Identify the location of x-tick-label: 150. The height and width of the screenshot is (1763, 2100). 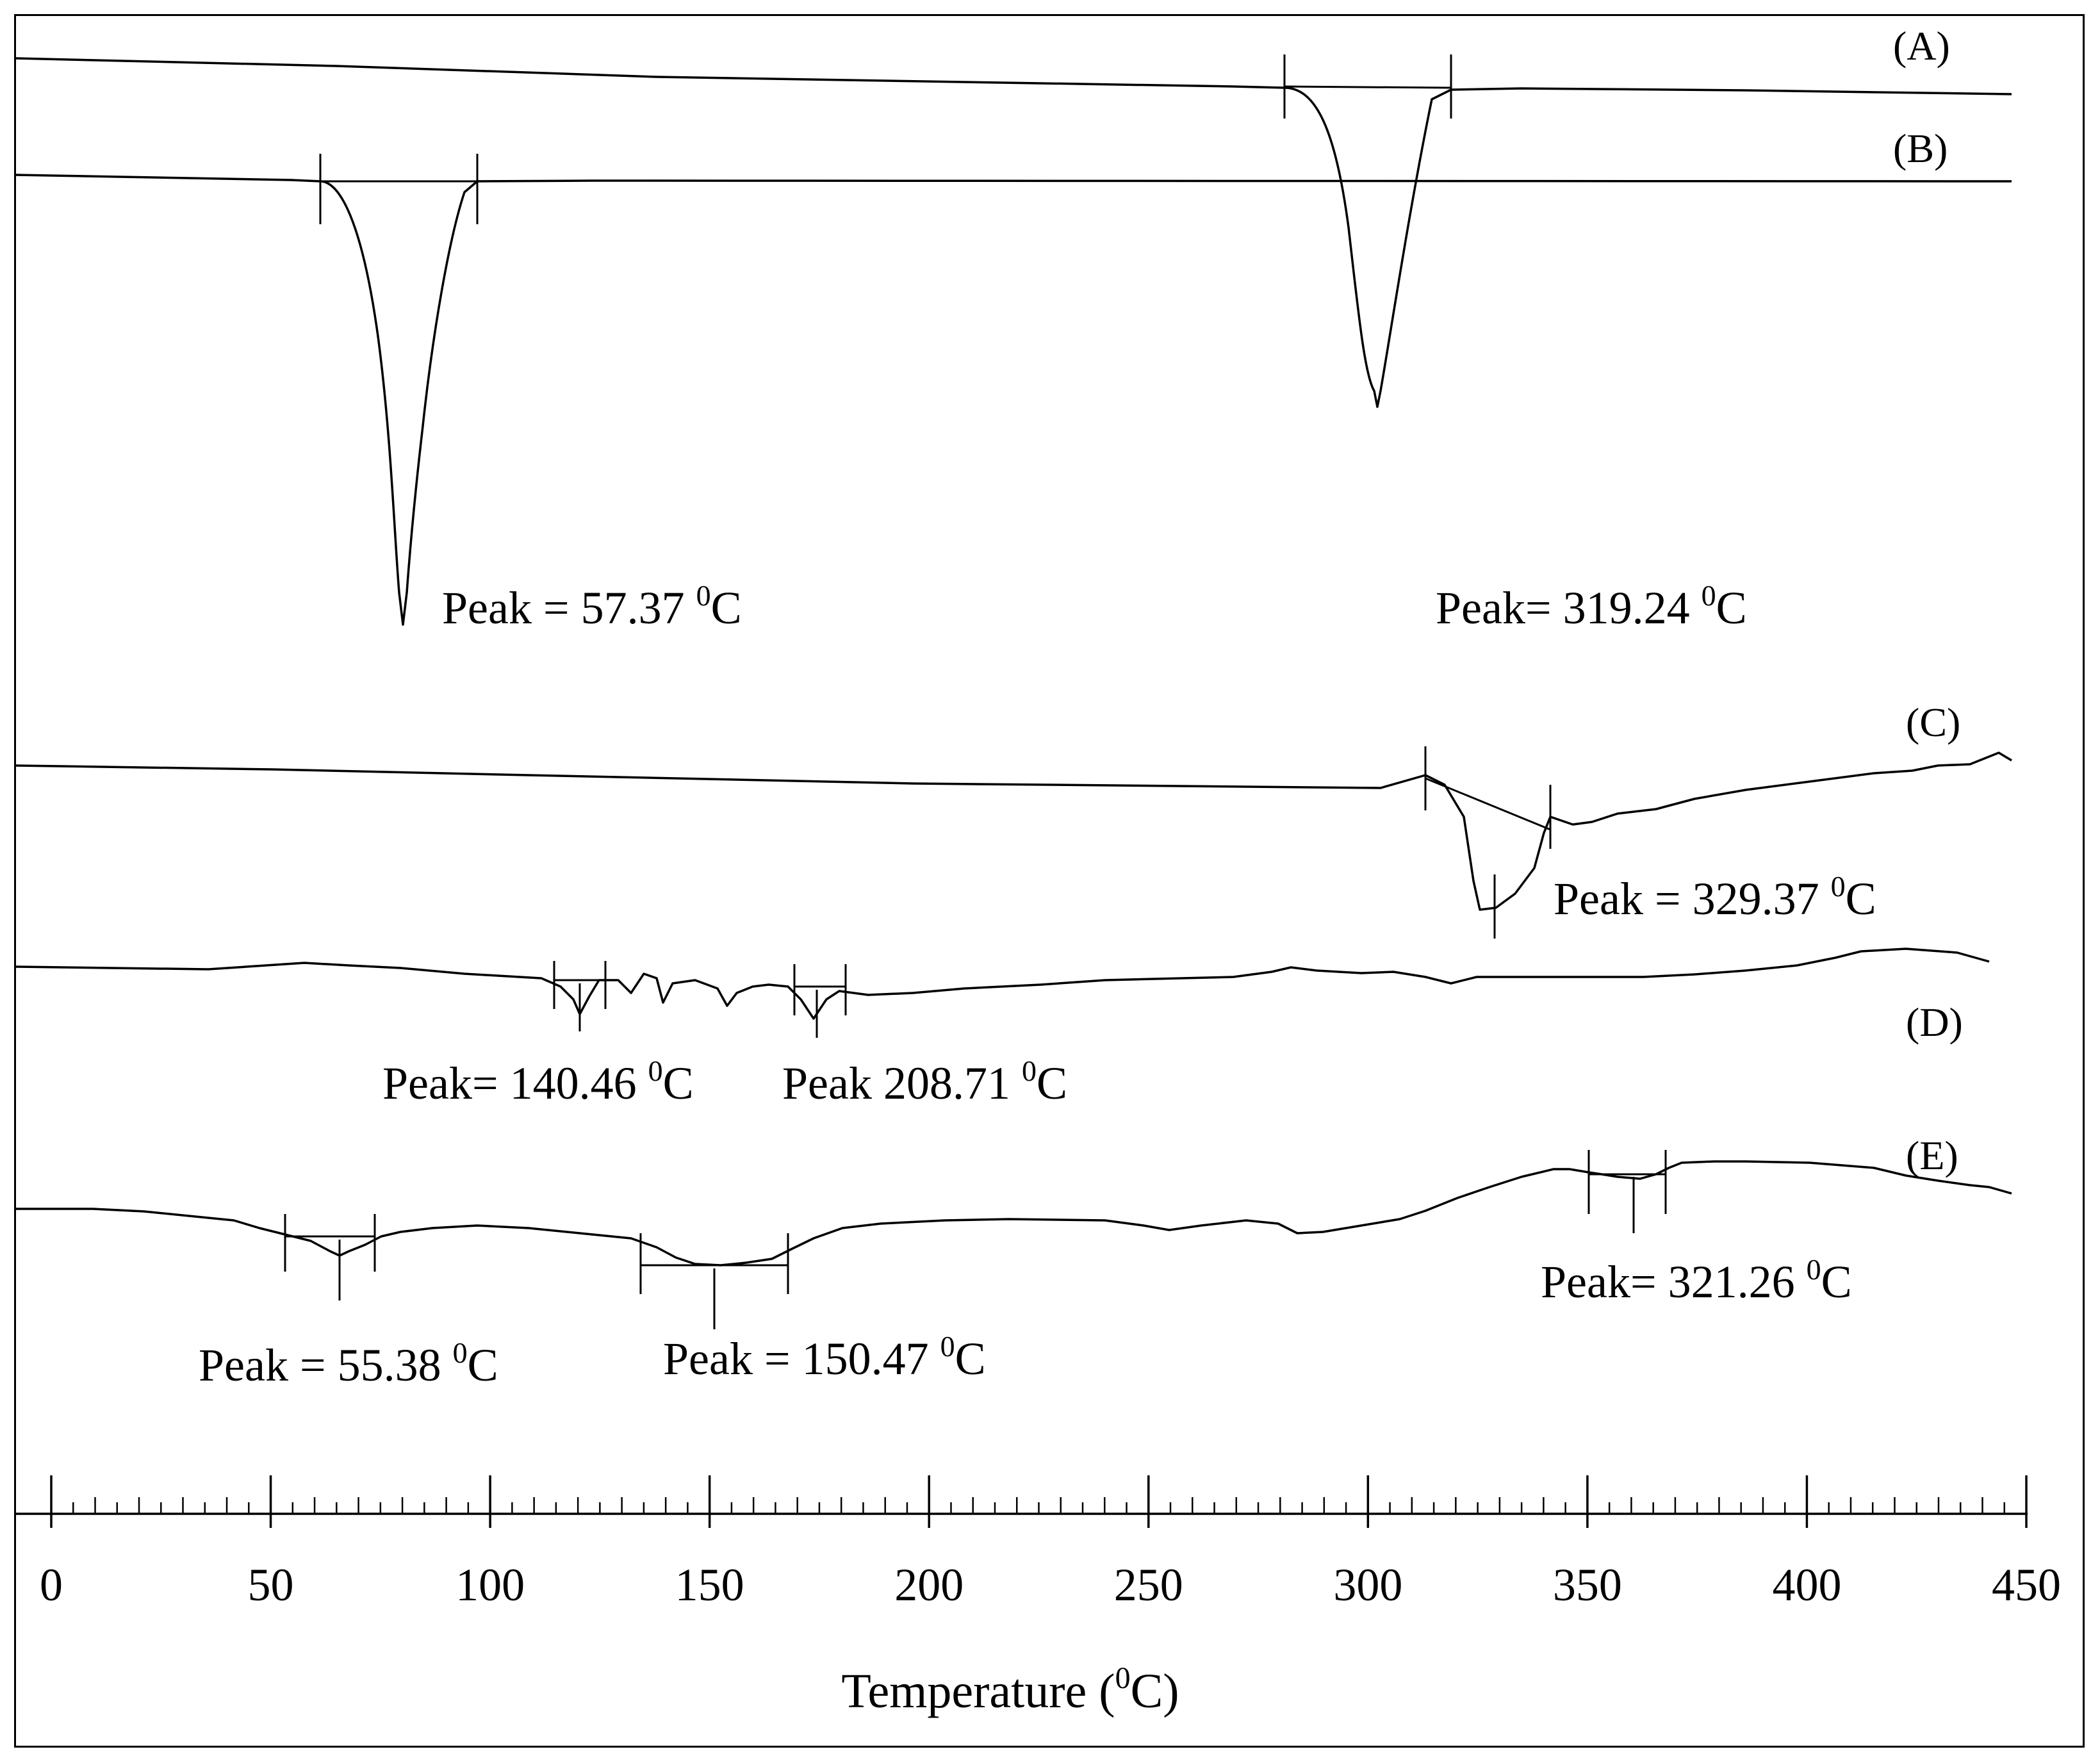
(709, 1585).